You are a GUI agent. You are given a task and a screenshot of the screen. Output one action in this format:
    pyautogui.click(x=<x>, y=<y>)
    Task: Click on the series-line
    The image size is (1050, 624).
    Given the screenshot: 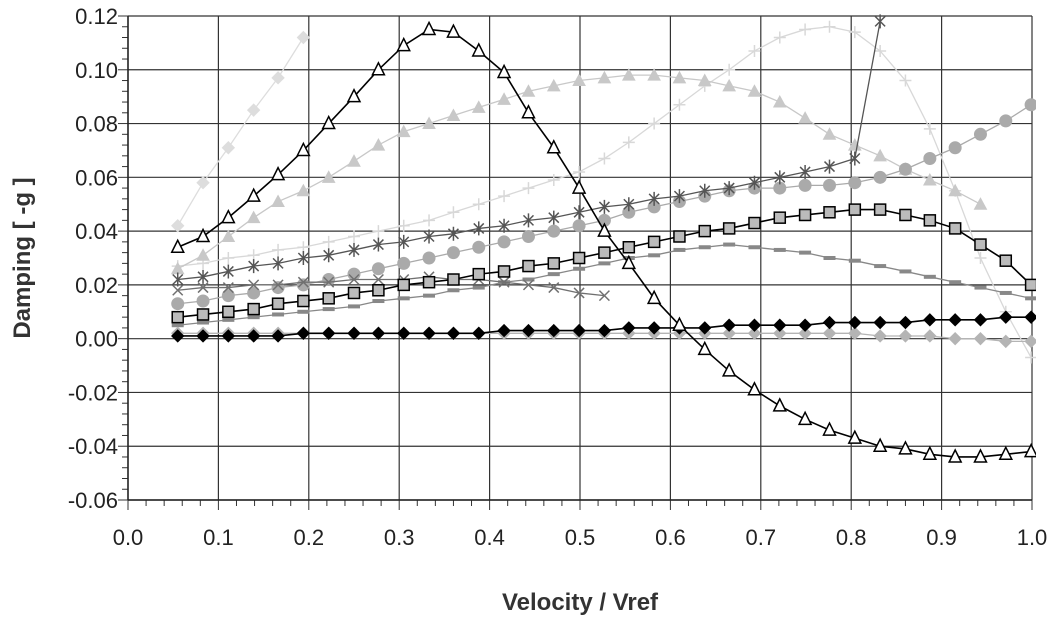 What is the action you would take?
    pyautogui.click(x=391, y=286)
    